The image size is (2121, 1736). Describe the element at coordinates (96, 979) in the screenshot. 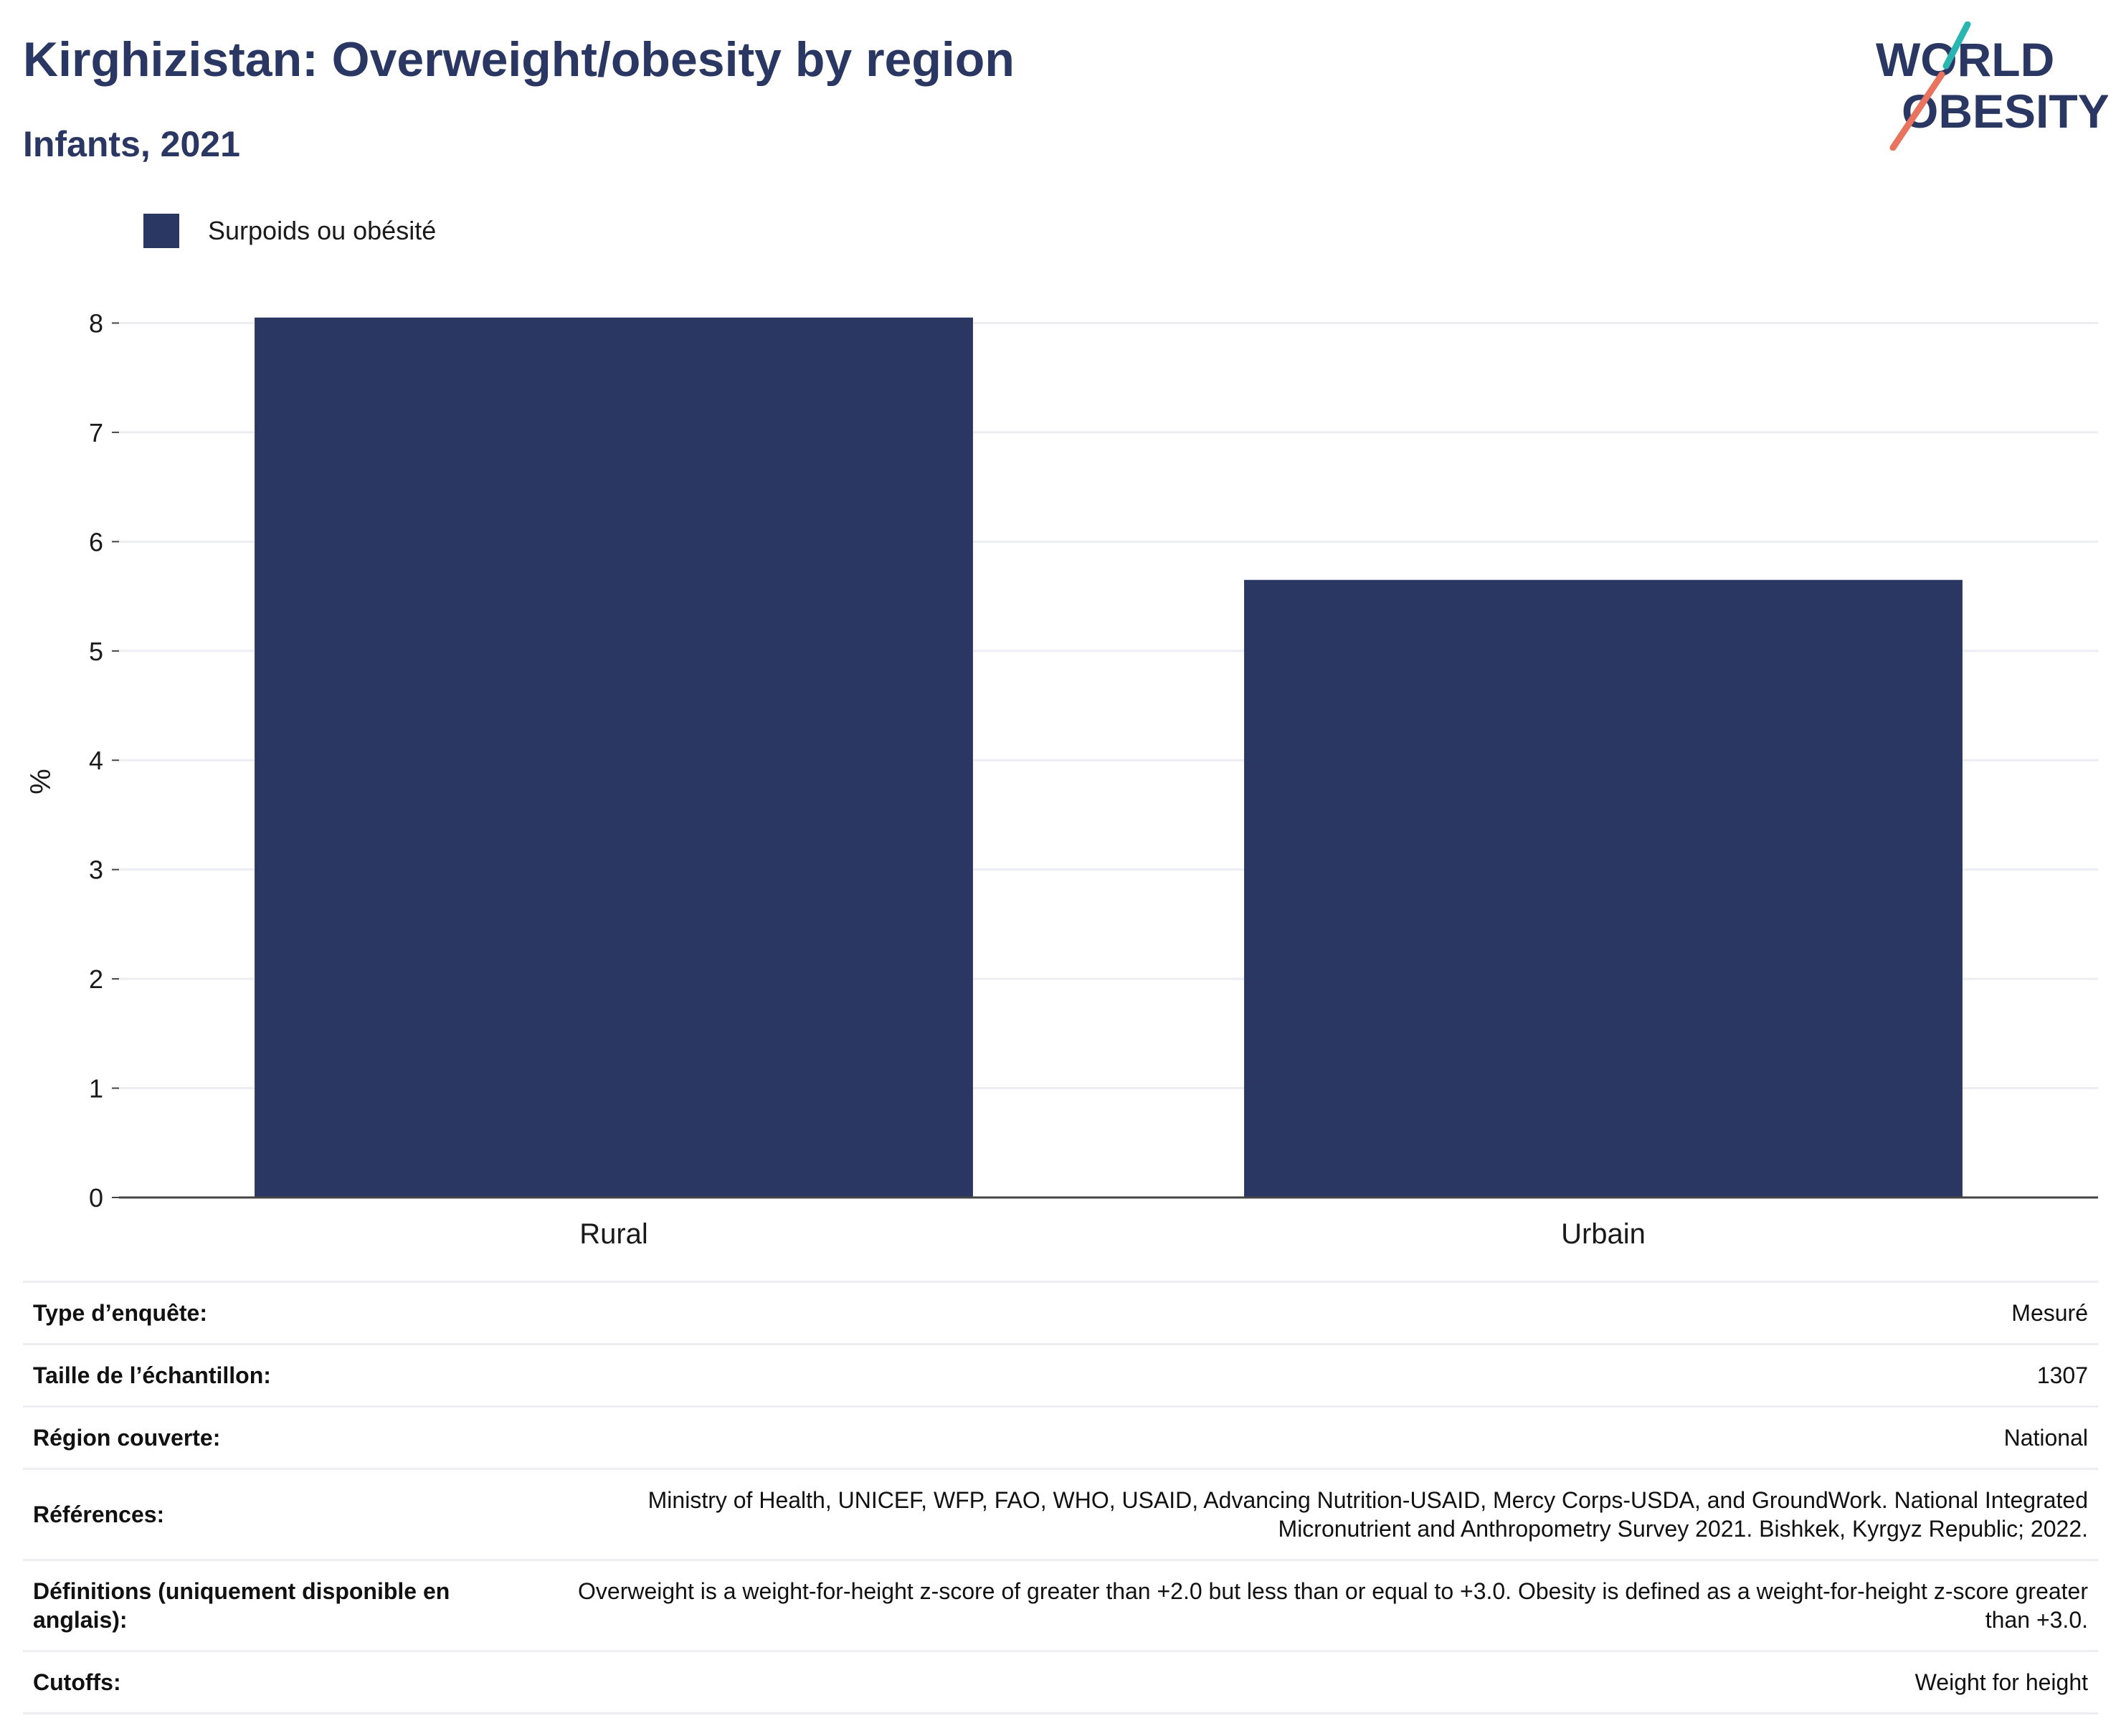

I see `y-tick-label: 2` at that location.